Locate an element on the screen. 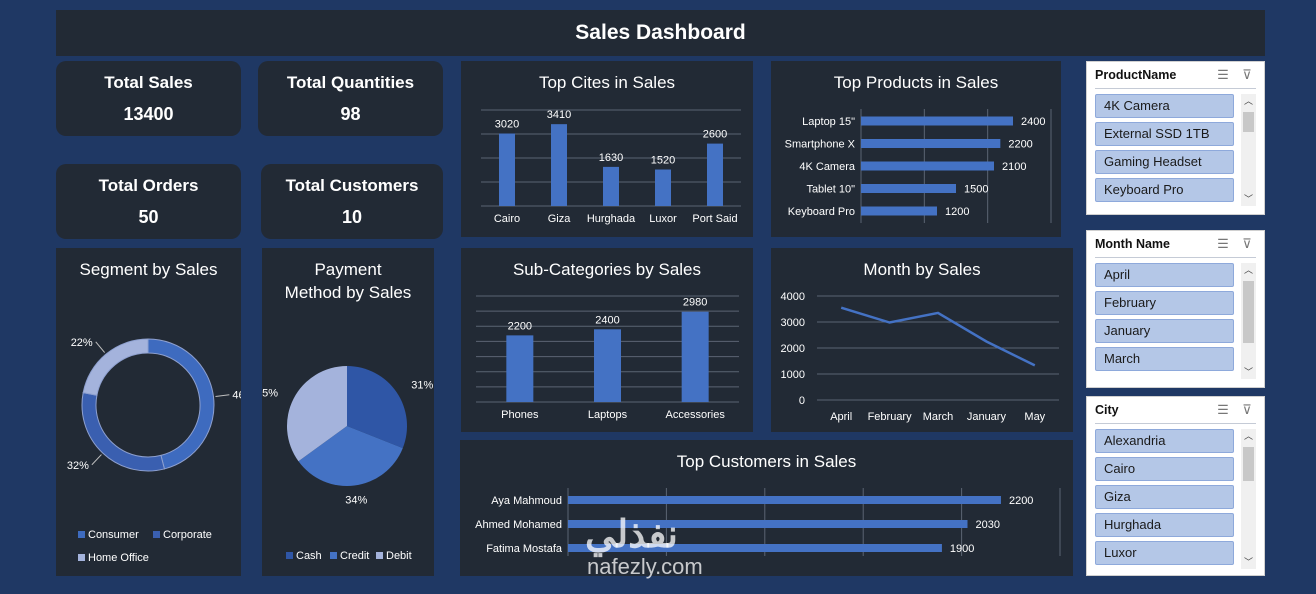  slicer-item: Cairo is located at coordinates (1164, 469).